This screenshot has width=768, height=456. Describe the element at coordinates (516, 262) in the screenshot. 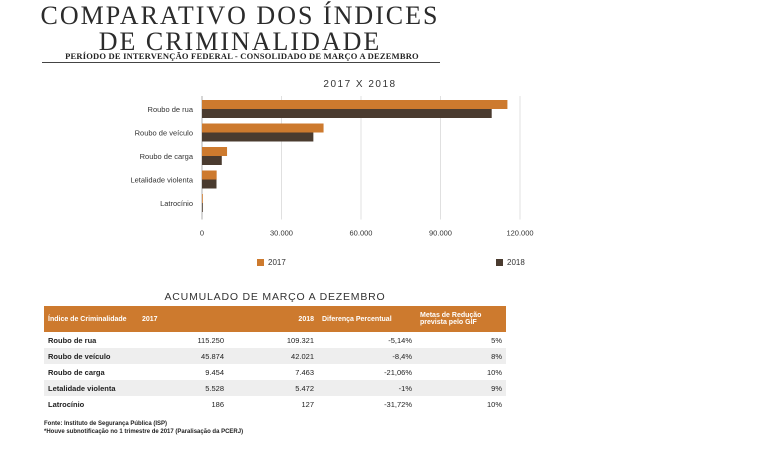

I see `legend-label-2018: 2018` at that location.